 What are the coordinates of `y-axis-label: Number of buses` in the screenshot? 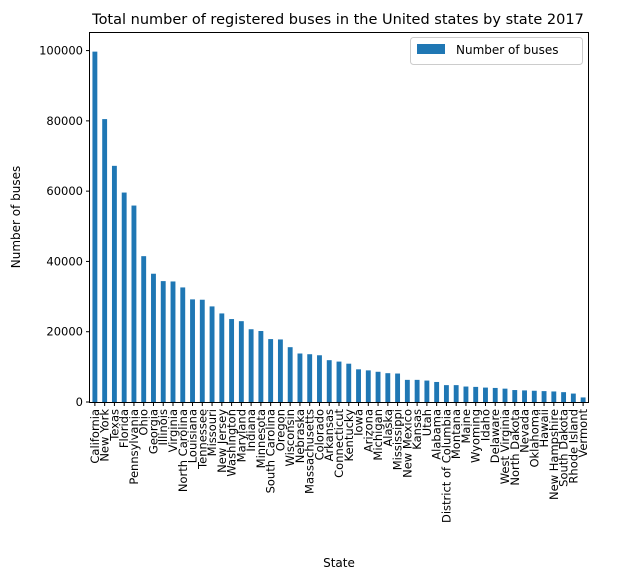 It's located at (16, 217).